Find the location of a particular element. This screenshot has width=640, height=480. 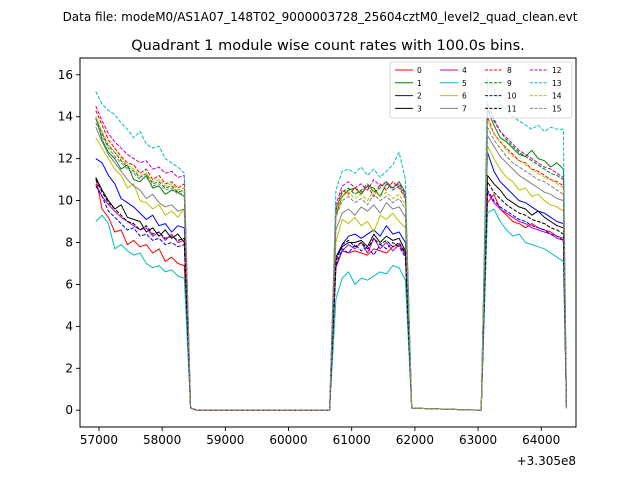

x-tick-label: 61000 is located at coordinates (352, 440).